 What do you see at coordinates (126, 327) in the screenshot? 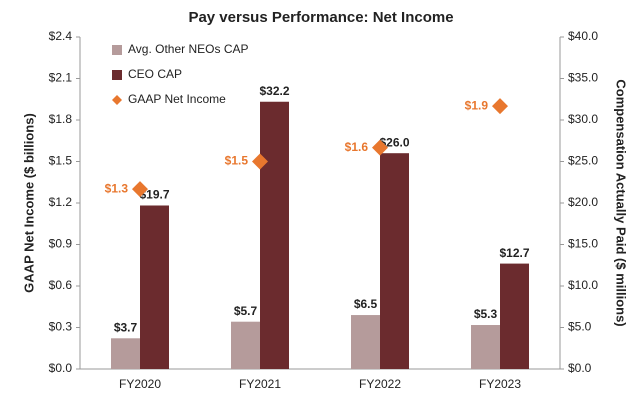
I see `bar-value-label: $3.7` at bounding box center [126, 327].